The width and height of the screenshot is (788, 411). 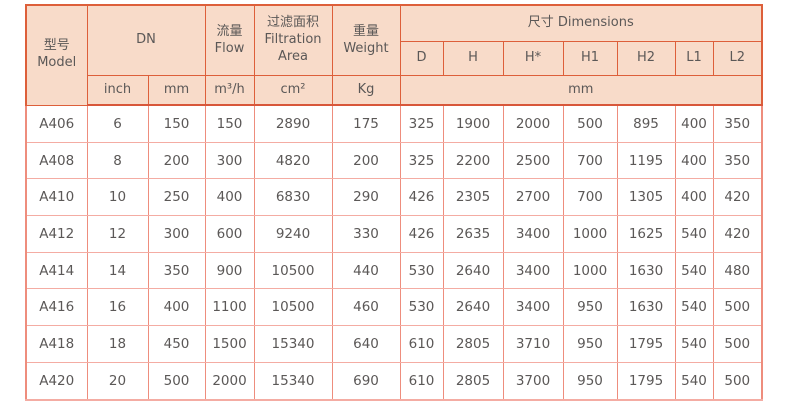 What do you see at coordinates (56, 344) in the screenshot?
I see `cell-model: A418` at bounding box center [56, 344].